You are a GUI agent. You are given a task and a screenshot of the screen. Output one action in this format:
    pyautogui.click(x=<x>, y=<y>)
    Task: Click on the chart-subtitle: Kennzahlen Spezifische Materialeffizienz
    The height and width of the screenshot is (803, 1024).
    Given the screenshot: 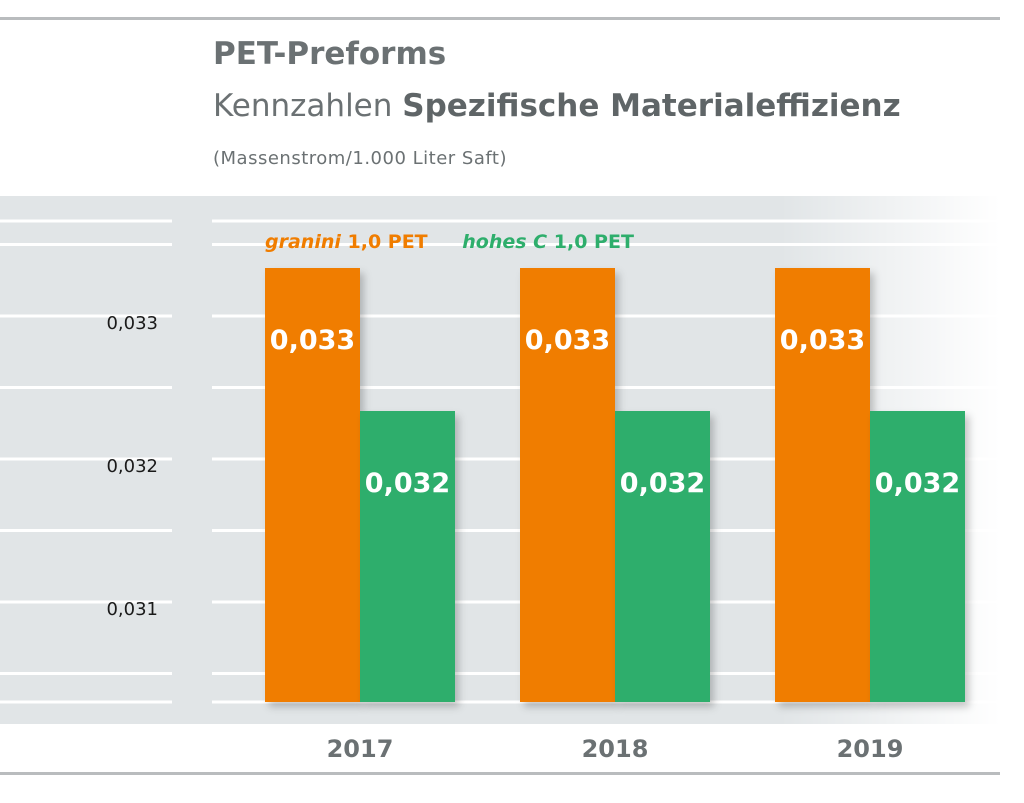 What is the action you would take?
    pyautogui.click(x=557, y=106)
    